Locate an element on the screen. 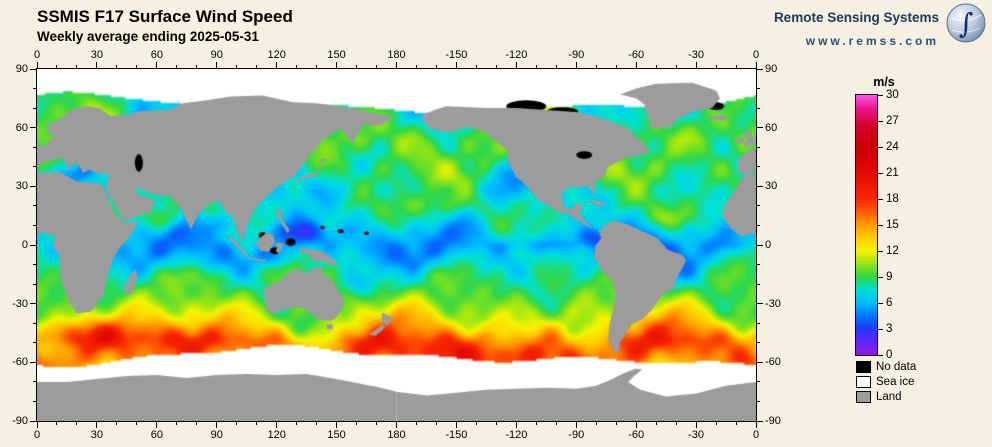 The height and width of the screenshot is (447, 992). lon-tick-label: 180 is located at coordinates (396, 435).